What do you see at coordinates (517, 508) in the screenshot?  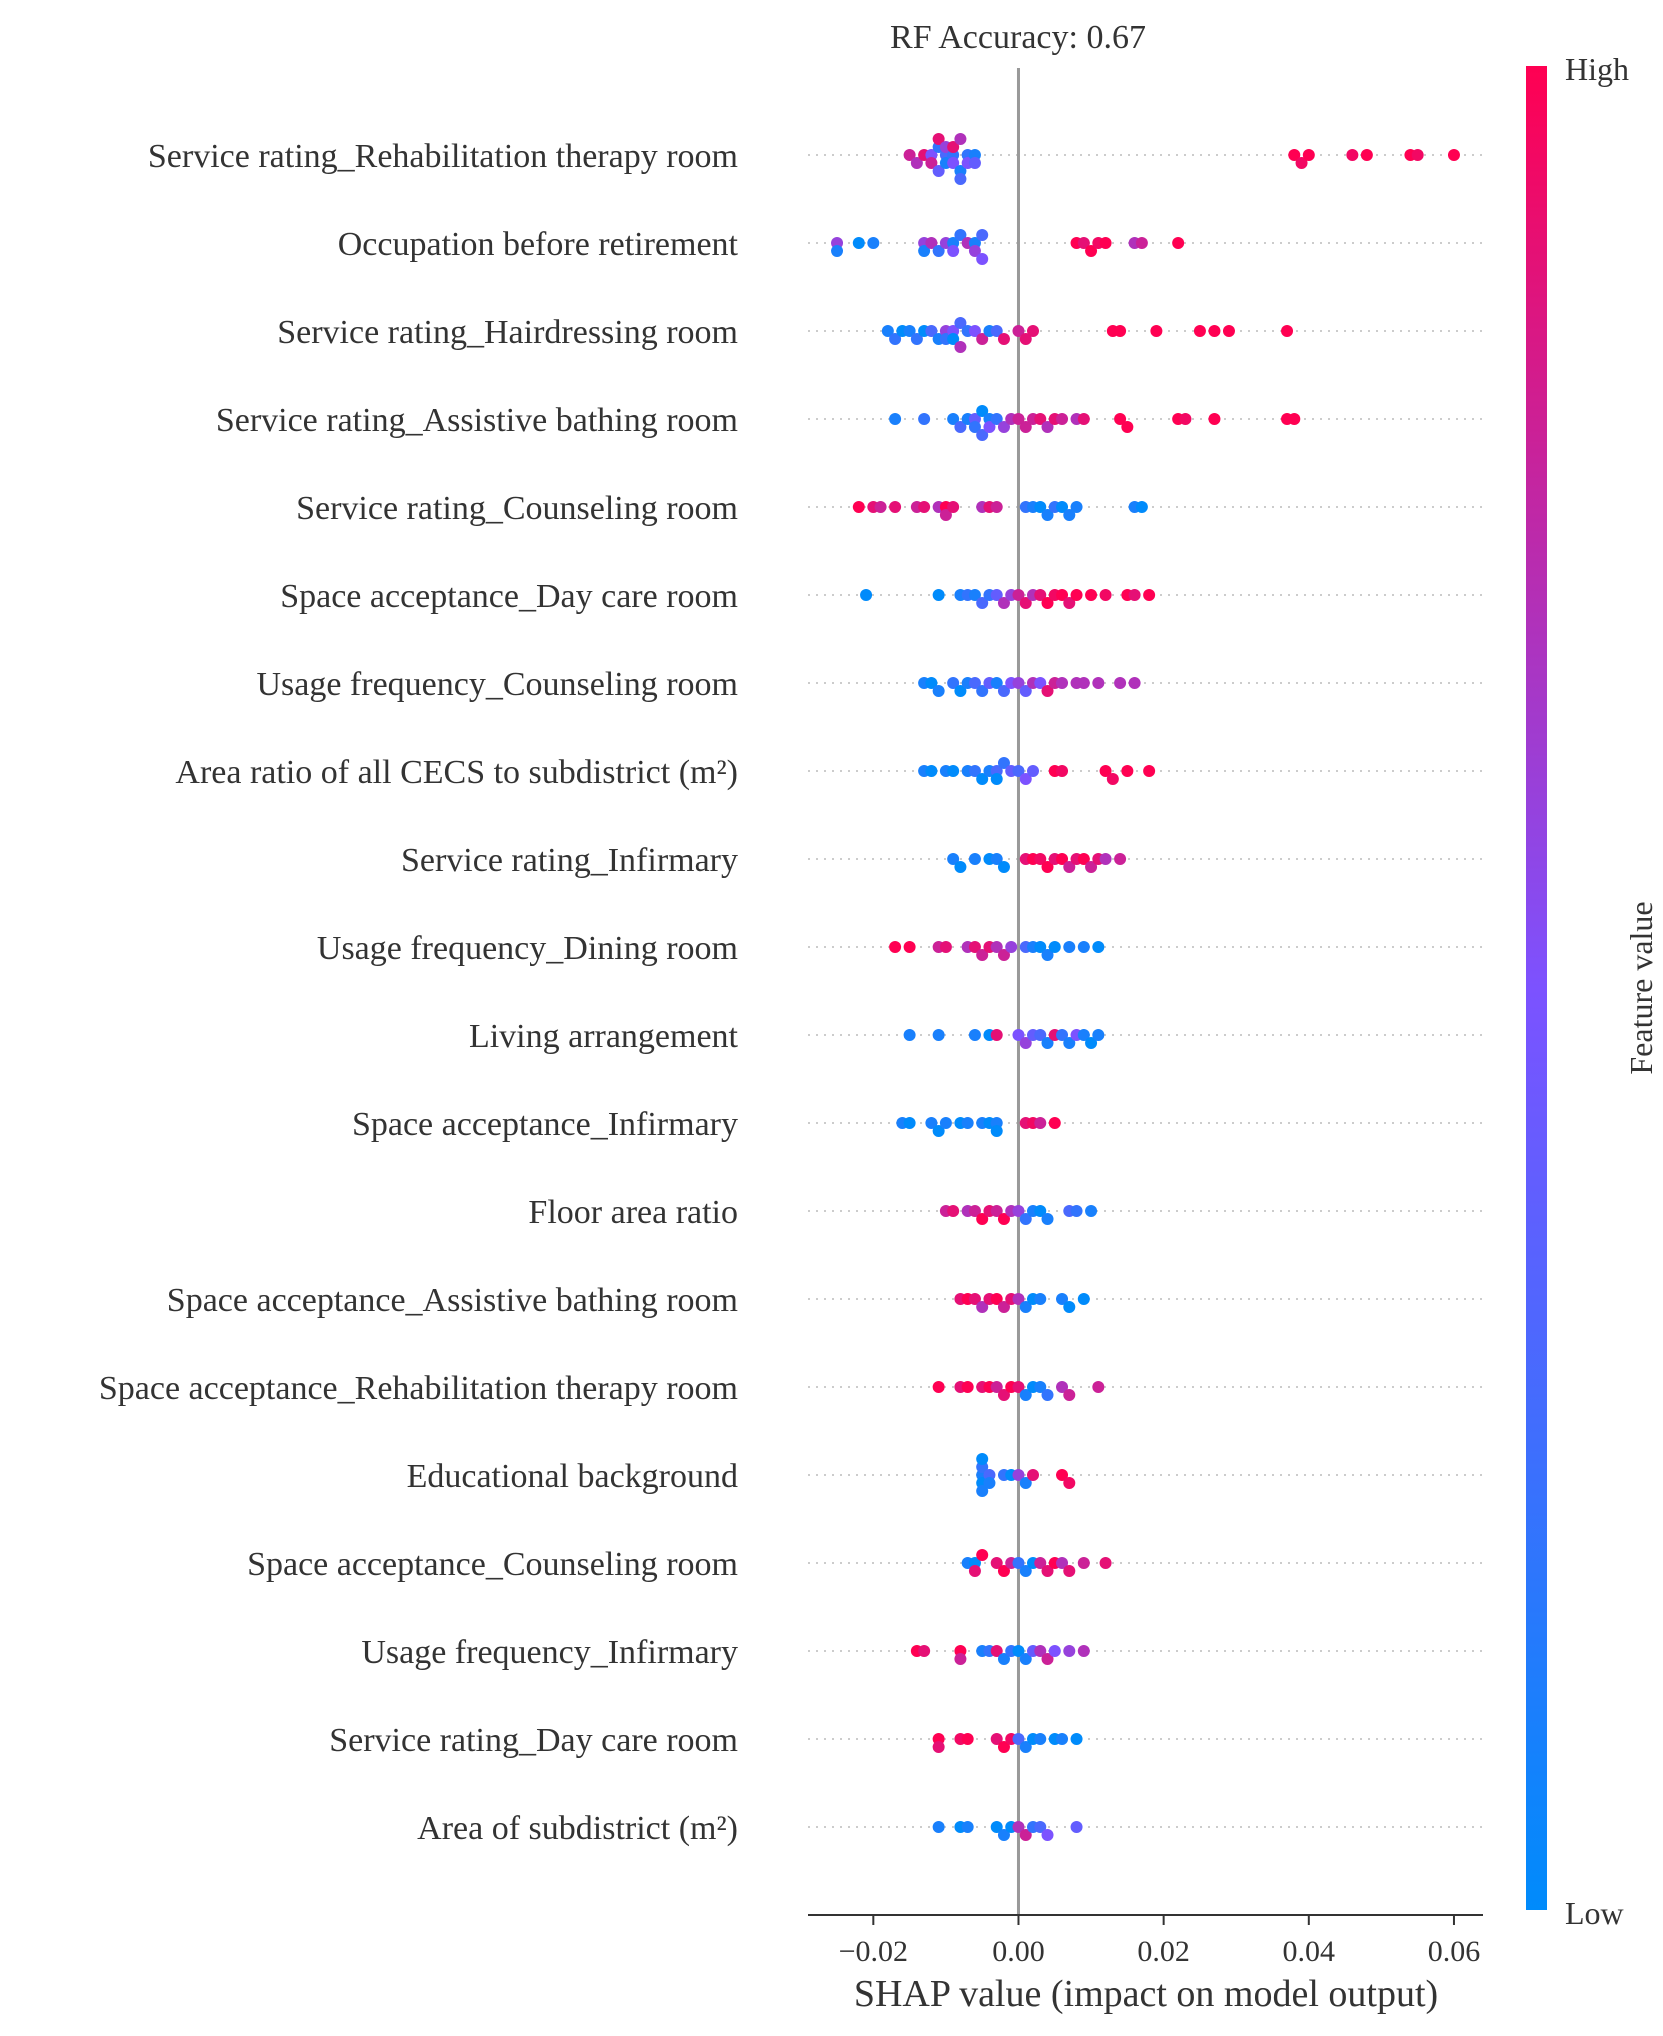 I see `feature-label: Service rating_Counseling room` at bounding box center [517, 508].